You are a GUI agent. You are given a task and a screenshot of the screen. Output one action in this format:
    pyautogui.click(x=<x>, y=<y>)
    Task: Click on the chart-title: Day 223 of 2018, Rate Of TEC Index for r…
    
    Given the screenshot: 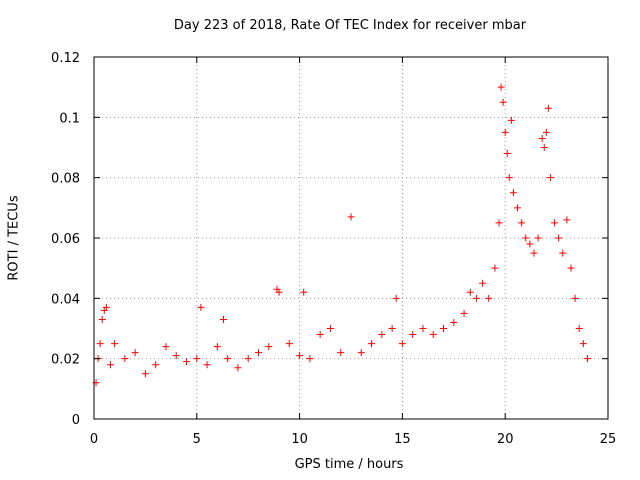 What is the action you would take?
    pyautogui.click(x=350, y=25)
    